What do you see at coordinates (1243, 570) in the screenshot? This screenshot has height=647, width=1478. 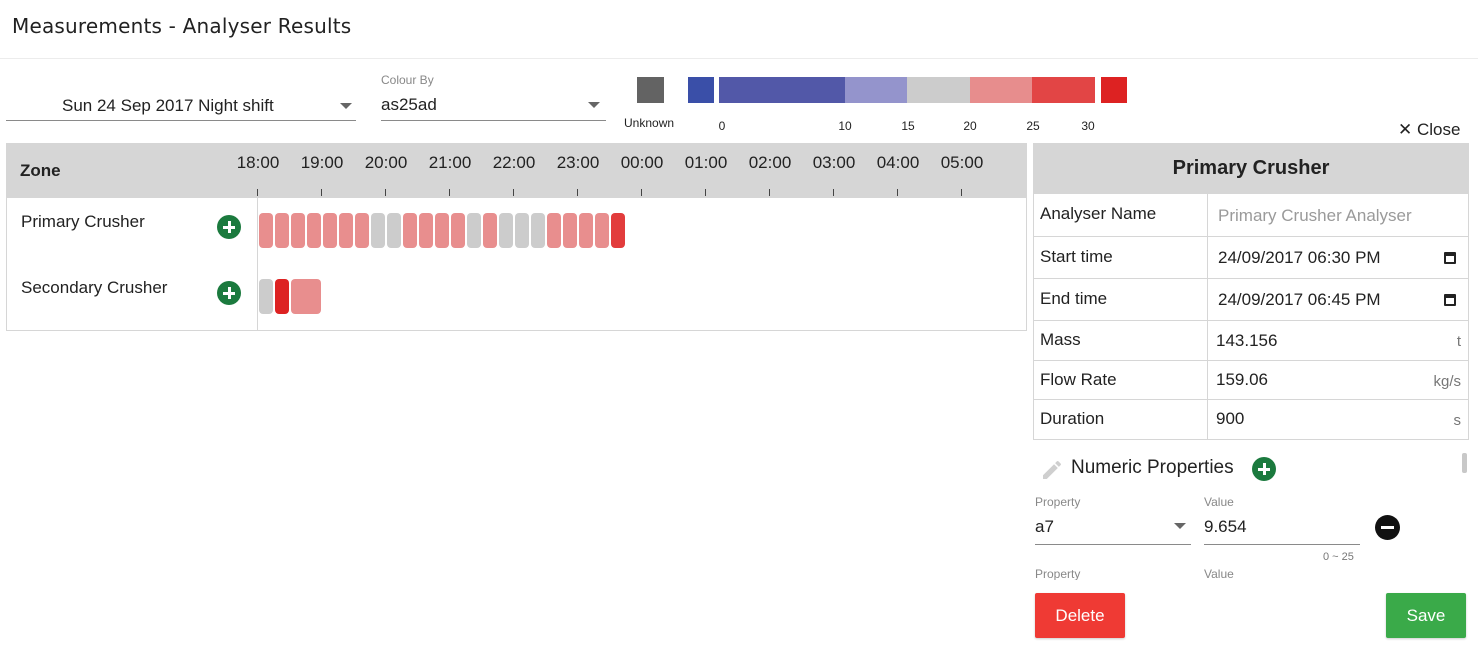 I see `next-property-row: Property Value` at bounding box center [1243, 570].